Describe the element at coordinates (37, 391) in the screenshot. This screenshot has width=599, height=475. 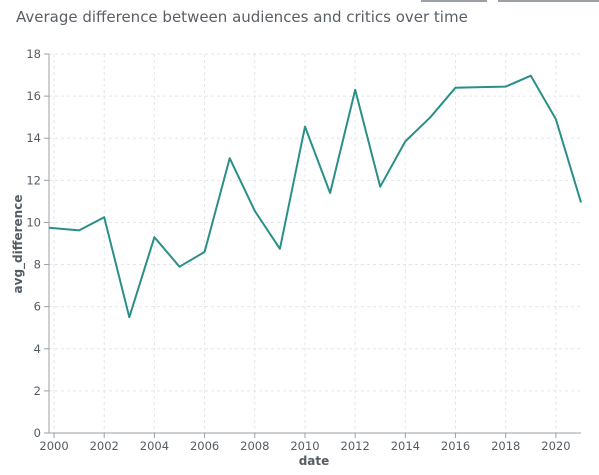
I see `y-tick-label: 2` at that location.